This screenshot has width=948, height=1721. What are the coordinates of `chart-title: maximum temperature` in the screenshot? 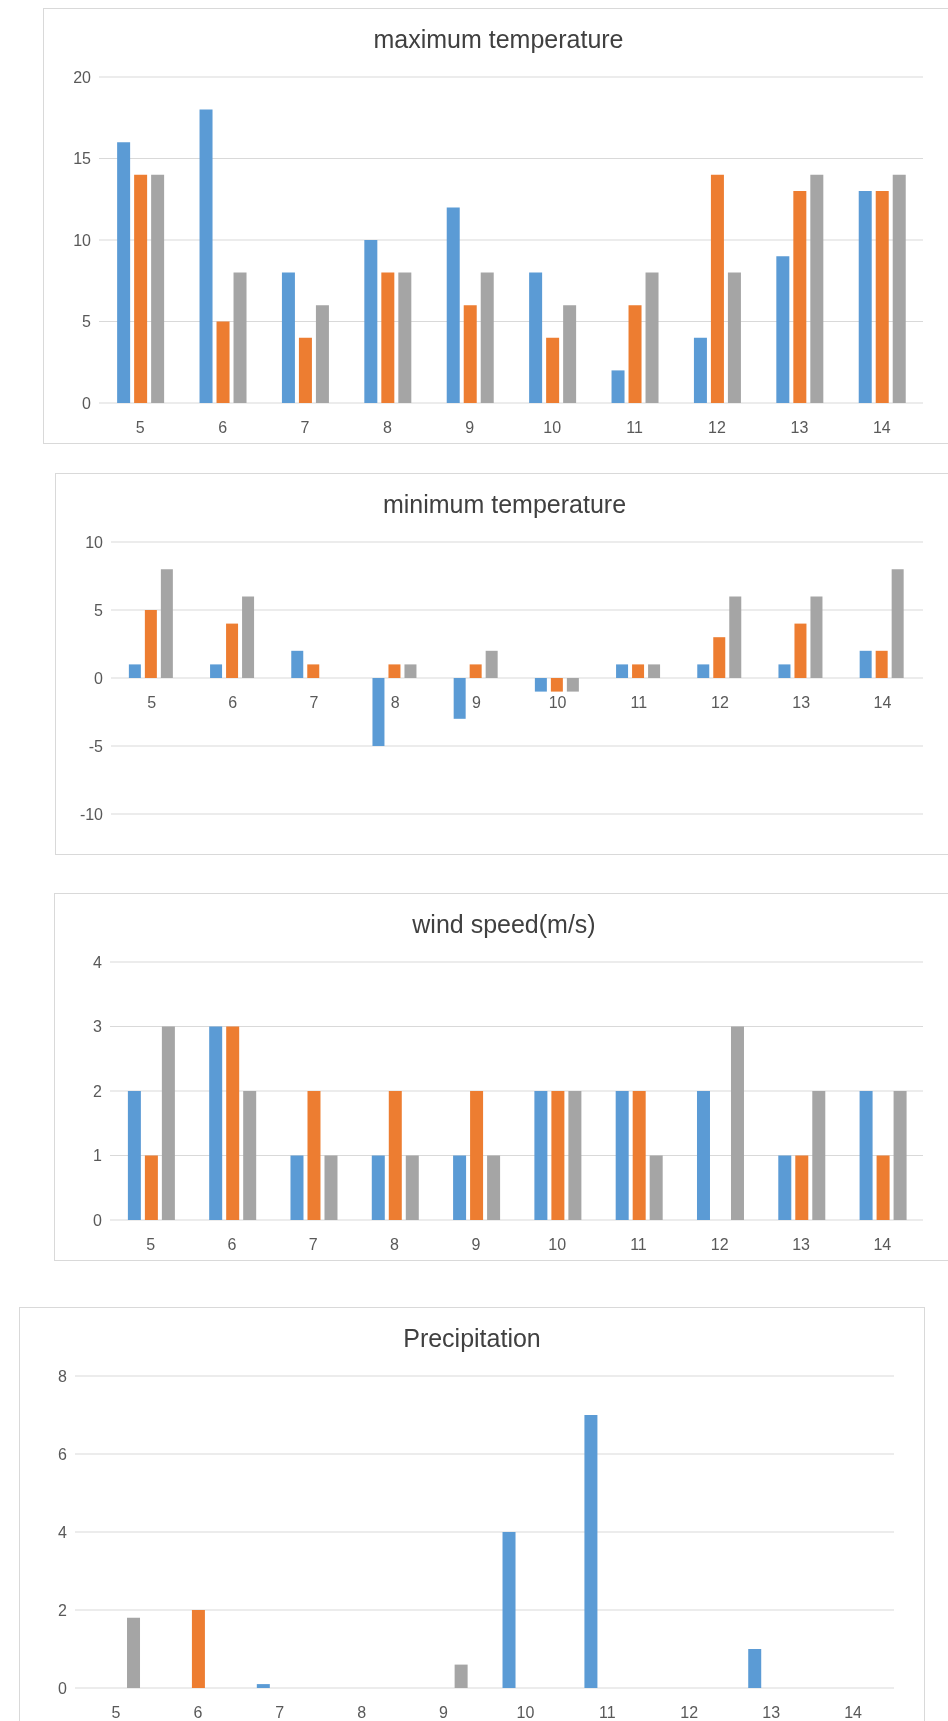 It's located at (498, 39).